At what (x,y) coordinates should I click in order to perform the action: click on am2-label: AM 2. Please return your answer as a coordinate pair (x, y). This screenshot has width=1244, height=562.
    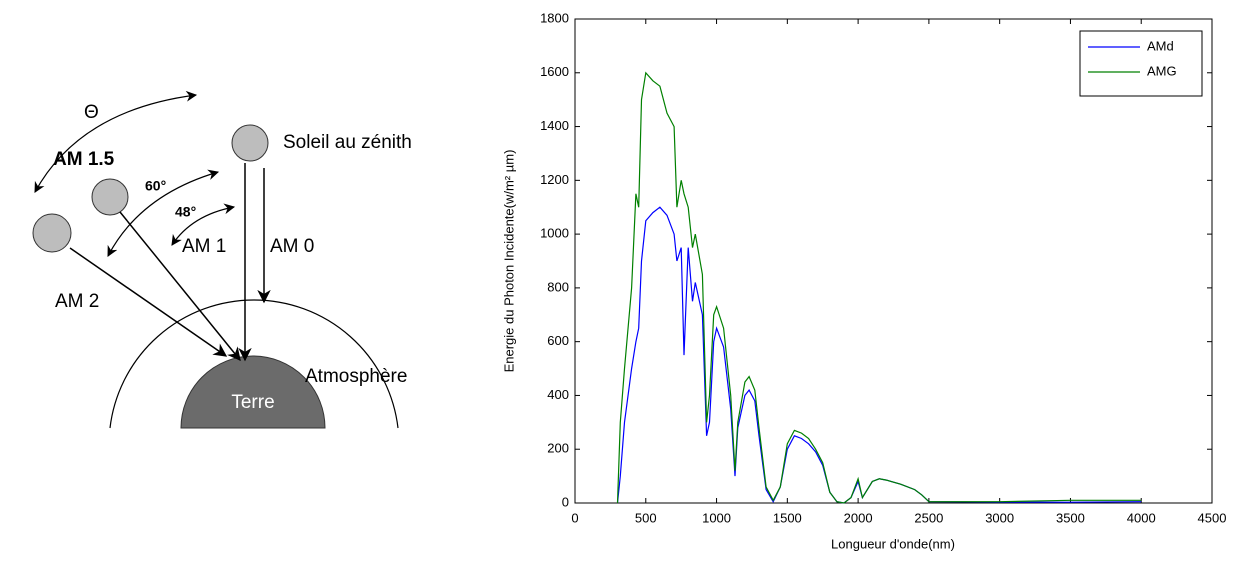
    Looking at the image, I should click on (77, 301).